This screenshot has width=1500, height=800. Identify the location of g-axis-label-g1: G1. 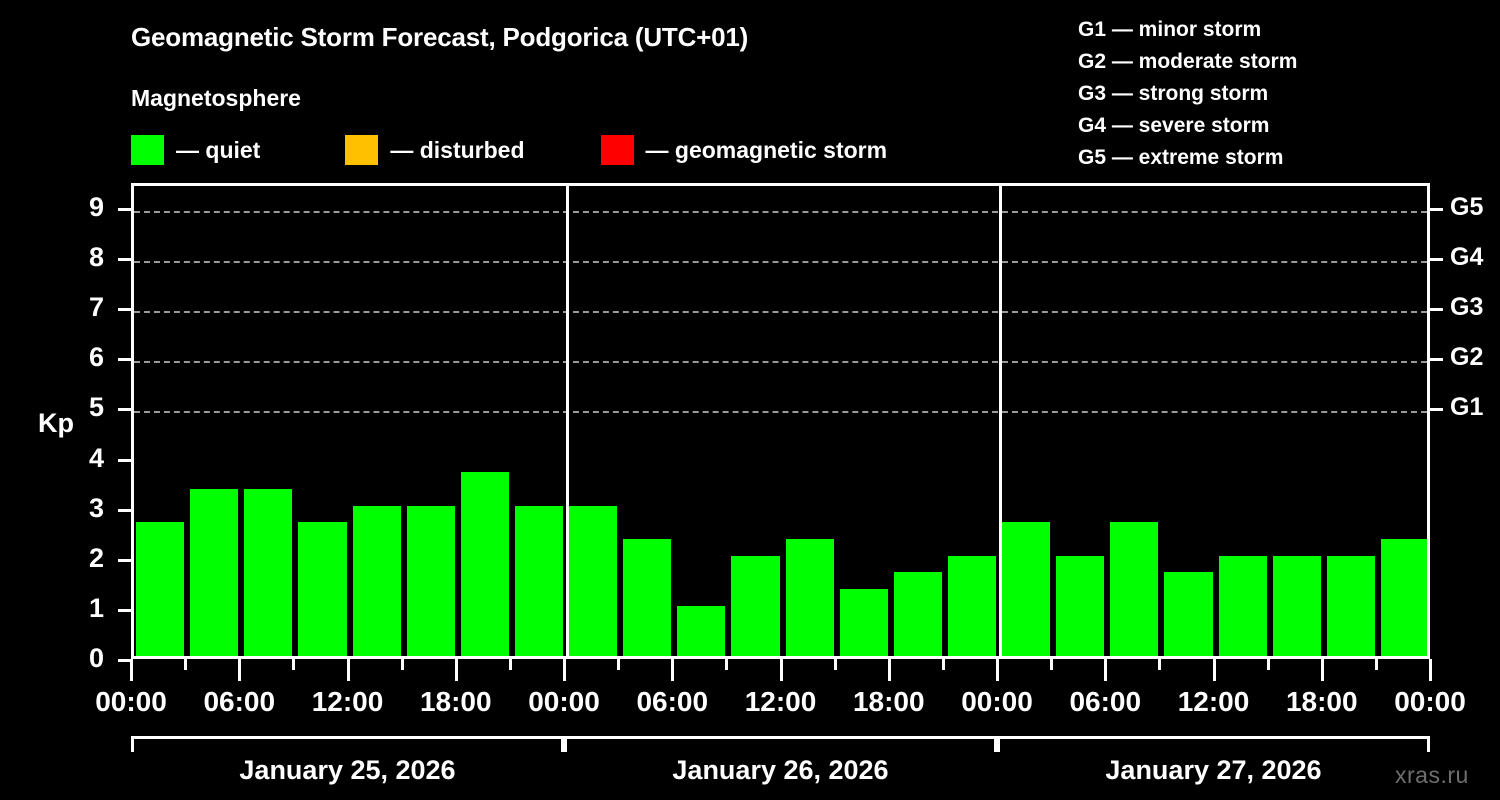
(1467, 407).